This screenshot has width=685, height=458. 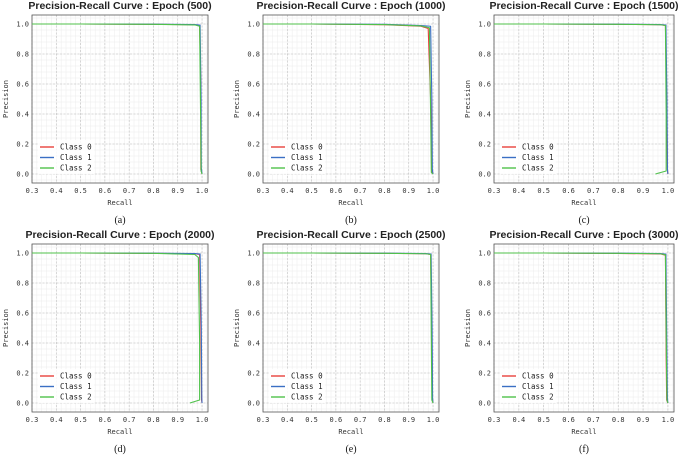 What do you see at coordinates (351, 220) in the screenshot?
I see `panel-caption: (b)` at bounding box center [351, 220].